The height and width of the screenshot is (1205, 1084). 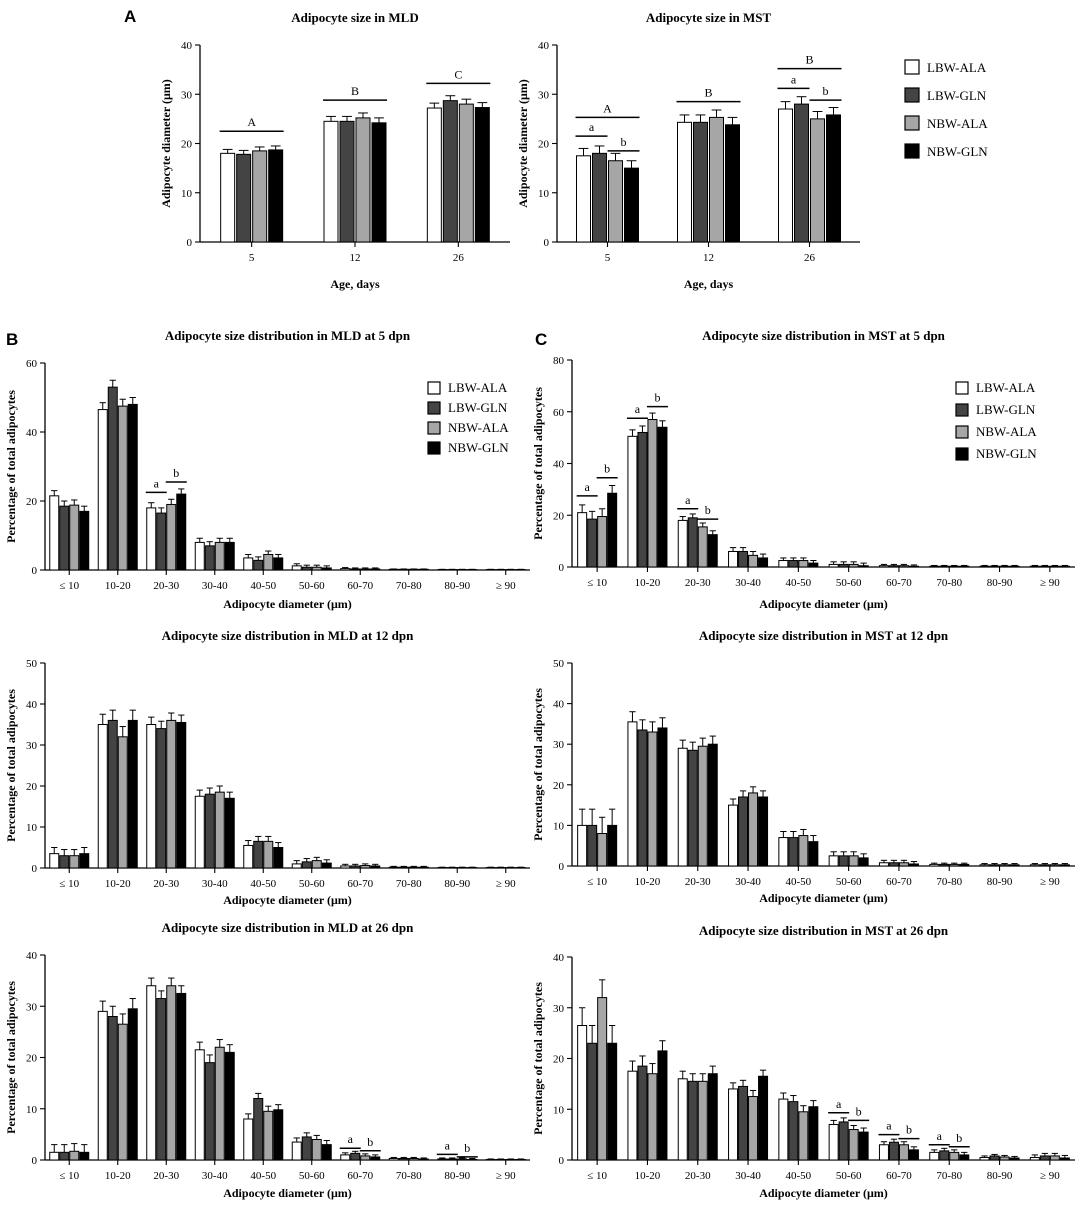 I want to click on x-tick-label: 10-20, so click(x=648, y=583).